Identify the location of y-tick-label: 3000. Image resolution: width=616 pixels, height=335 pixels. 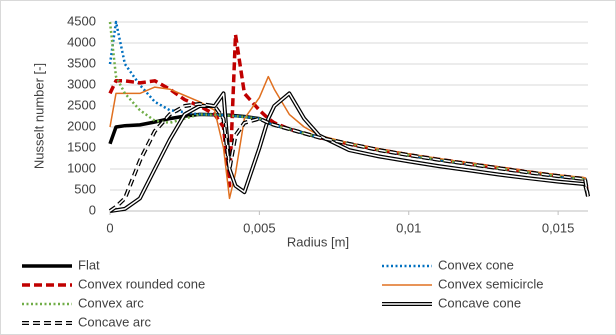
(81, 83).